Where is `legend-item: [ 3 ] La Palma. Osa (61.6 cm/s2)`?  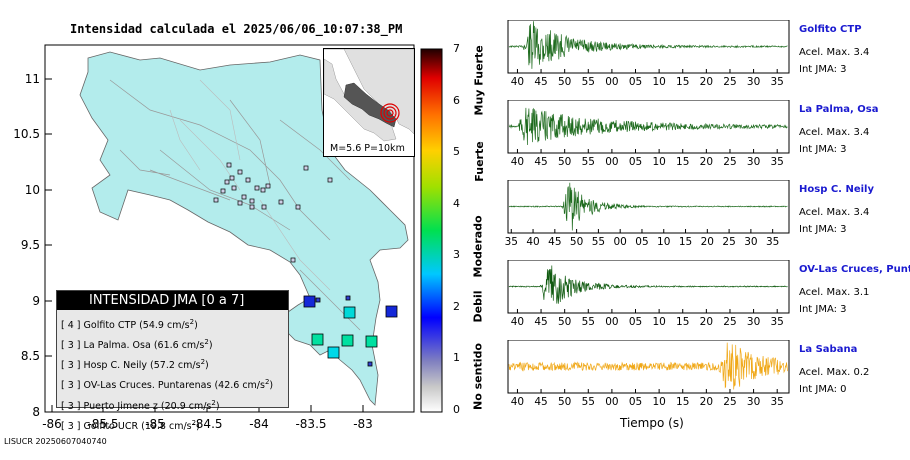 legend-item: [ 3 ] La Palma. Osa (61.6 cm/s2) is located at coordinates (172, 344).